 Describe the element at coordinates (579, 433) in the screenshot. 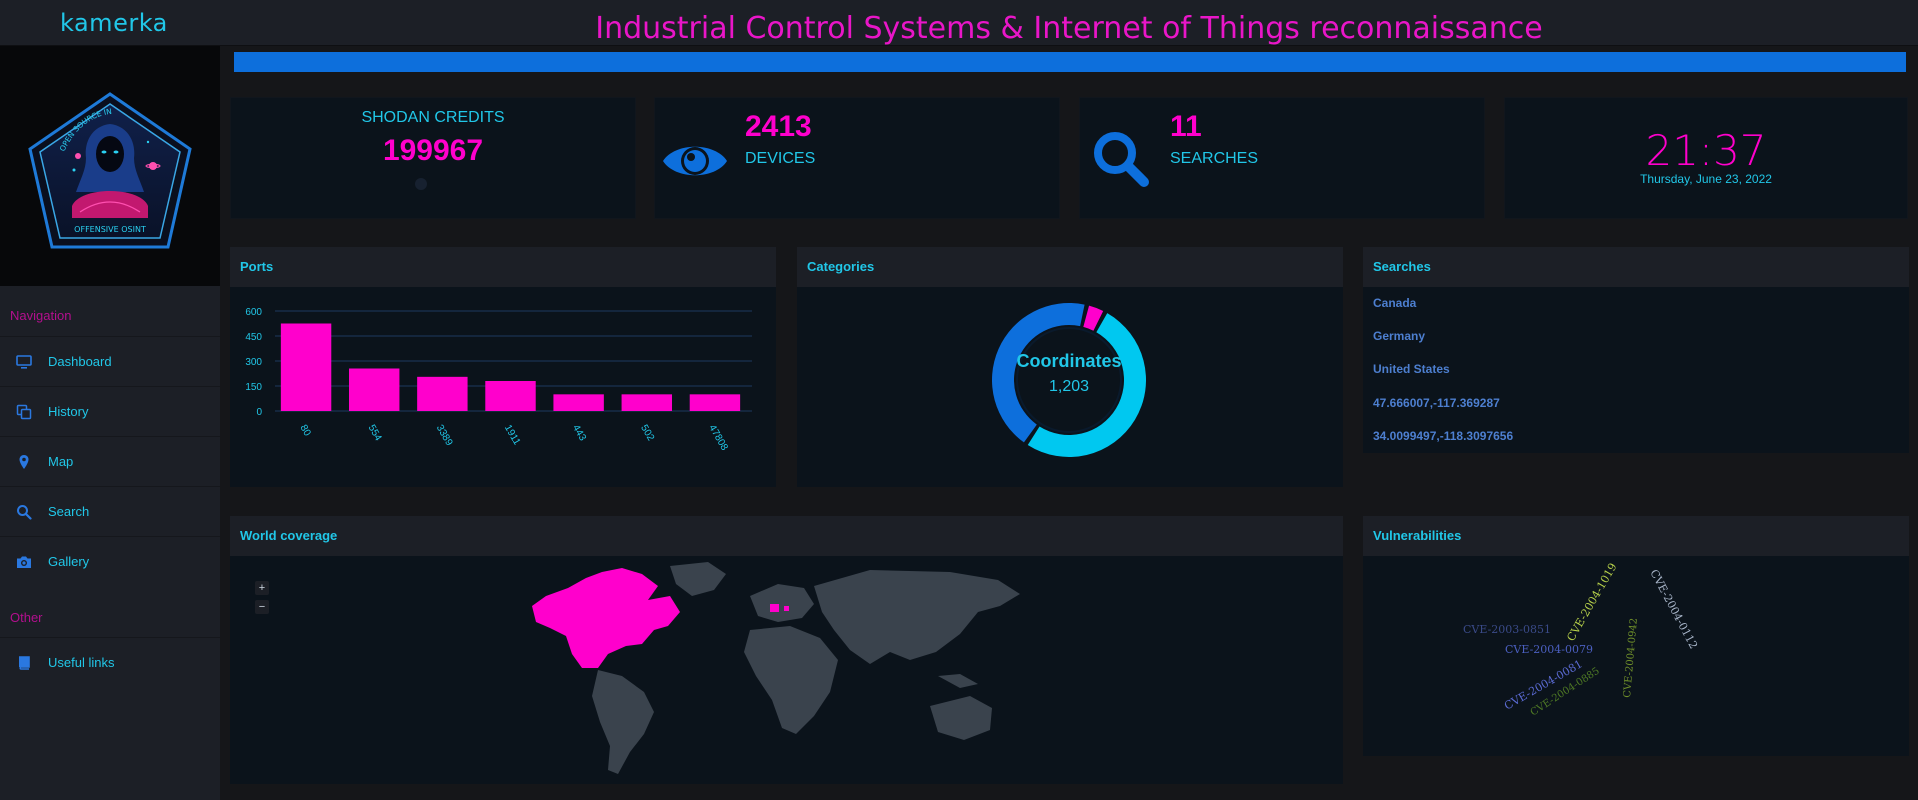

I see `x-tick-label: 443` at that location.